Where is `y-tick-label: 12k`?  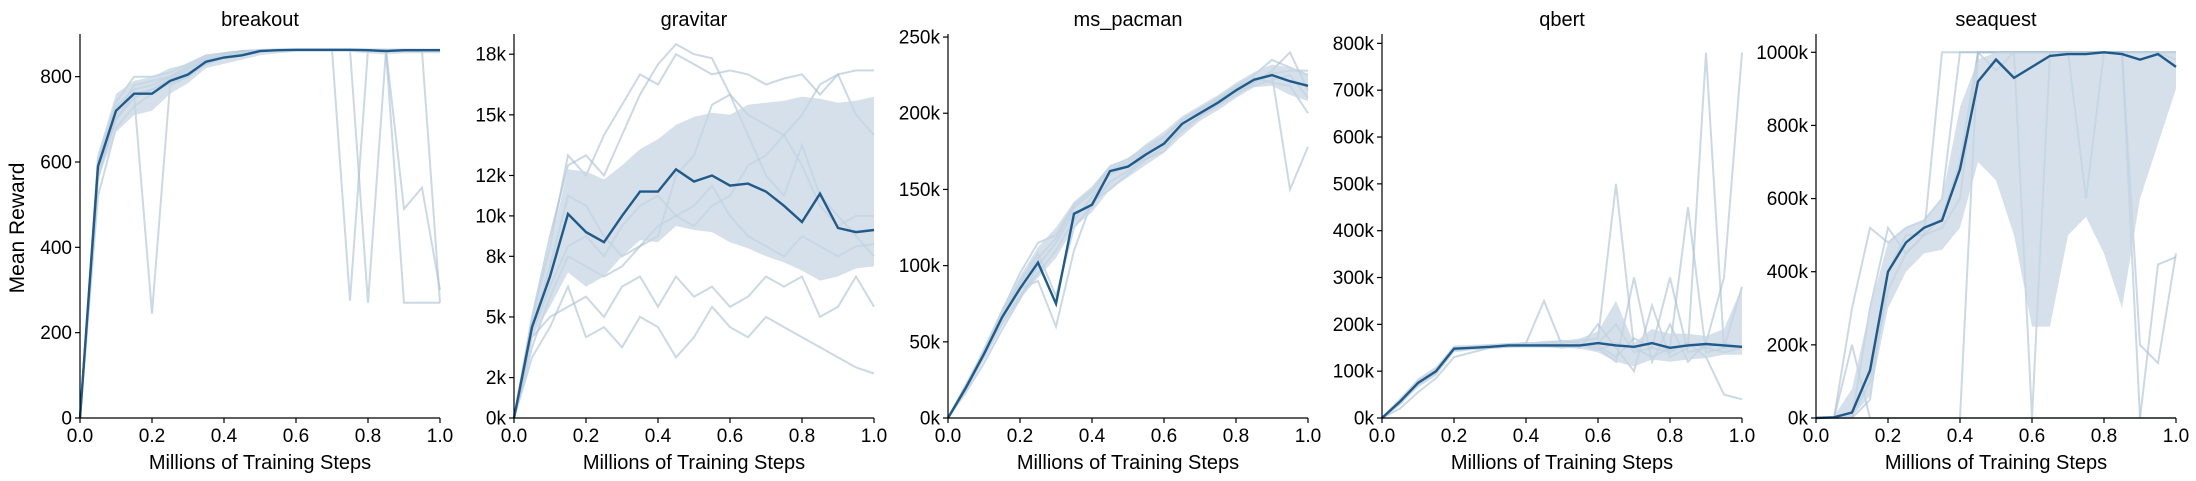 y-tick-label: 12k is located at coordinates (490, 176).